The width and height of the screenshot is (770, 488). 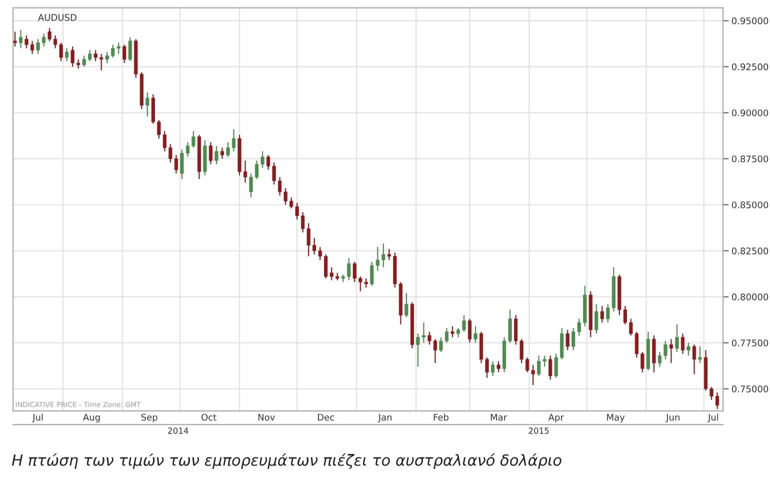 What do you see at coordinates (209, 417) in the screenshot?
I see `x-tick-label: Oct` at bounding box center [209, 417].